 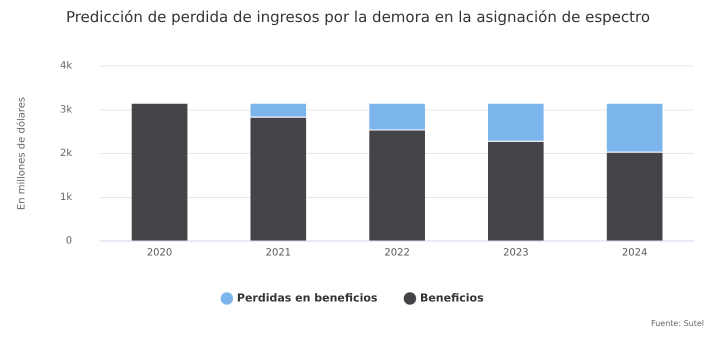 I want to click on legend-label: Perdidas en beneficios, so click(x=307, y=297).